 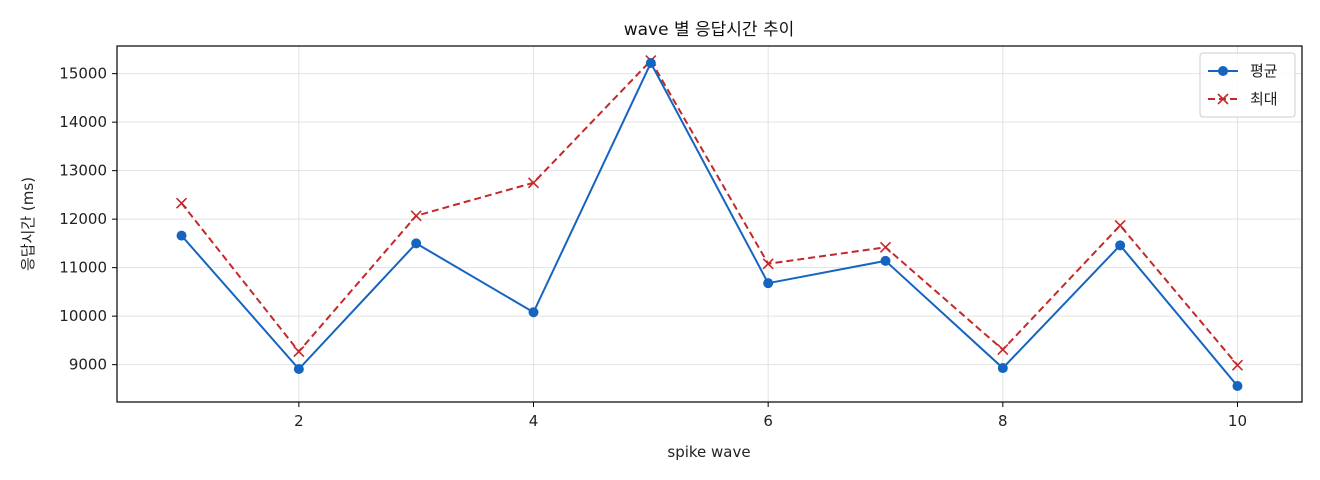 I want to click on x-tick-label: 6, so click(x=768, y=421).